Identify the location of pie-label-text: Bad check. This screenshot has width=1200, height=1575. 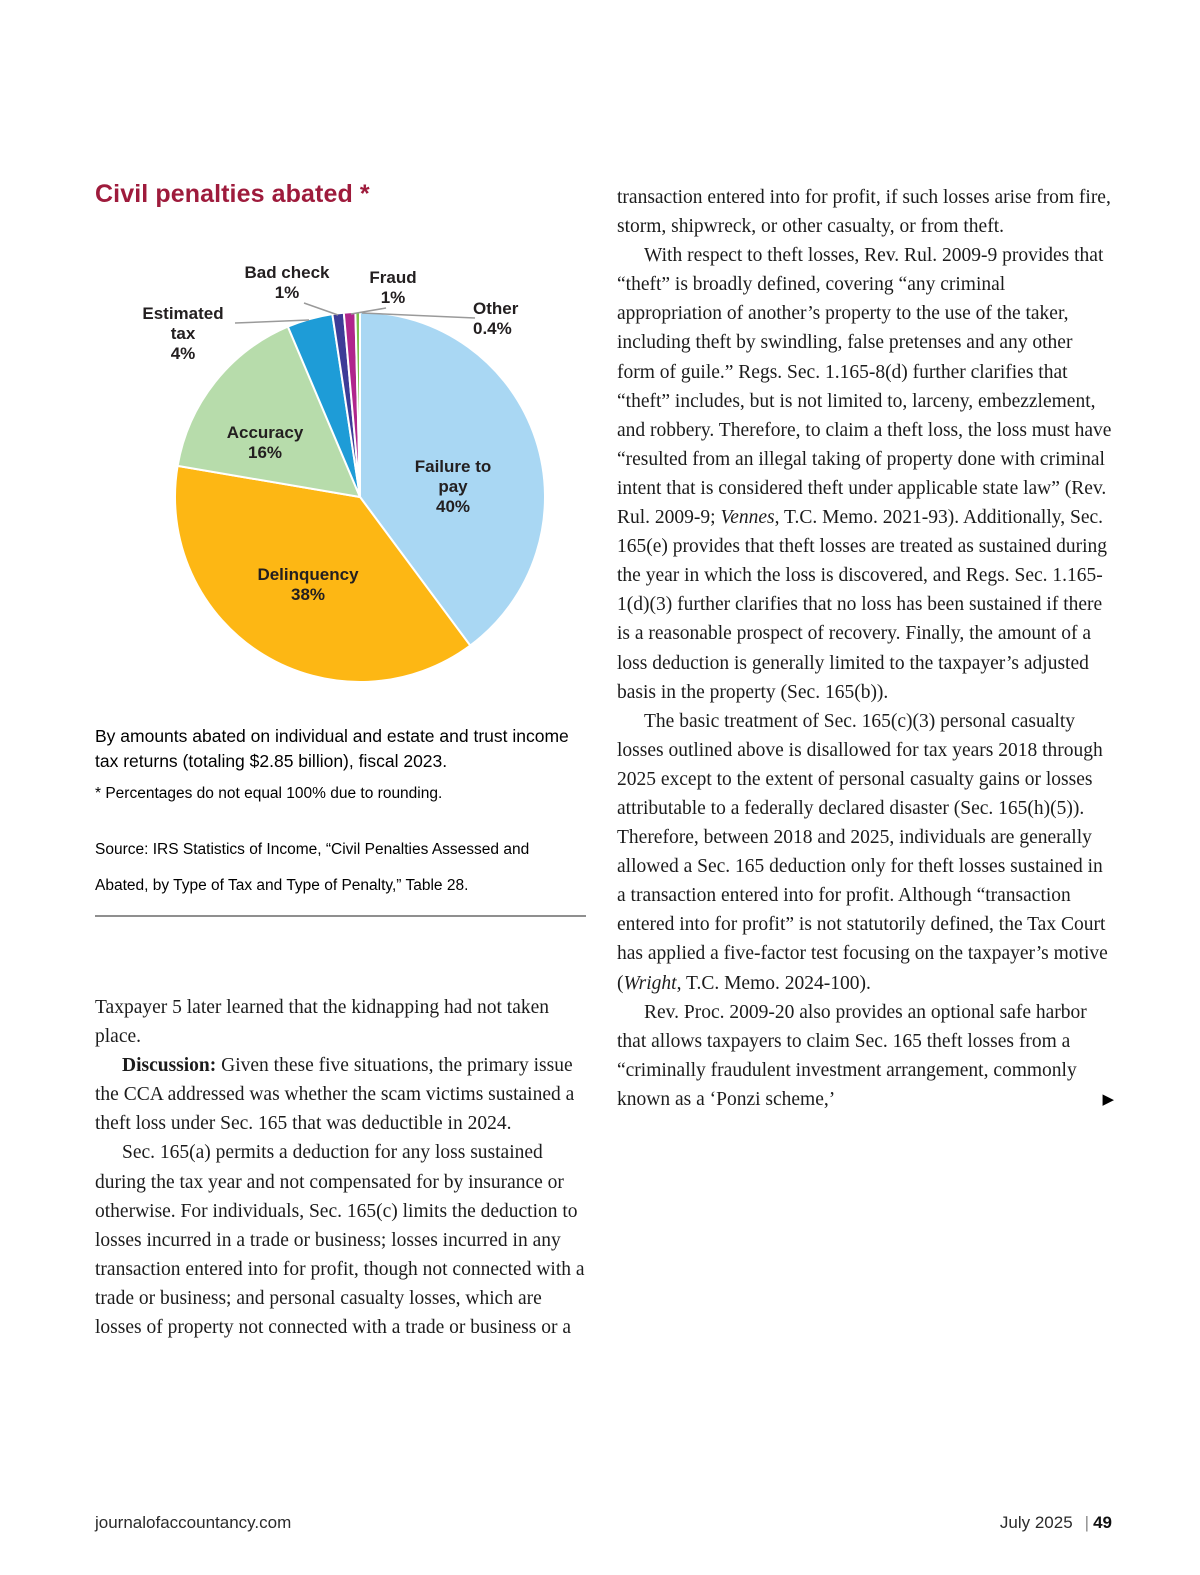
(287, 272).